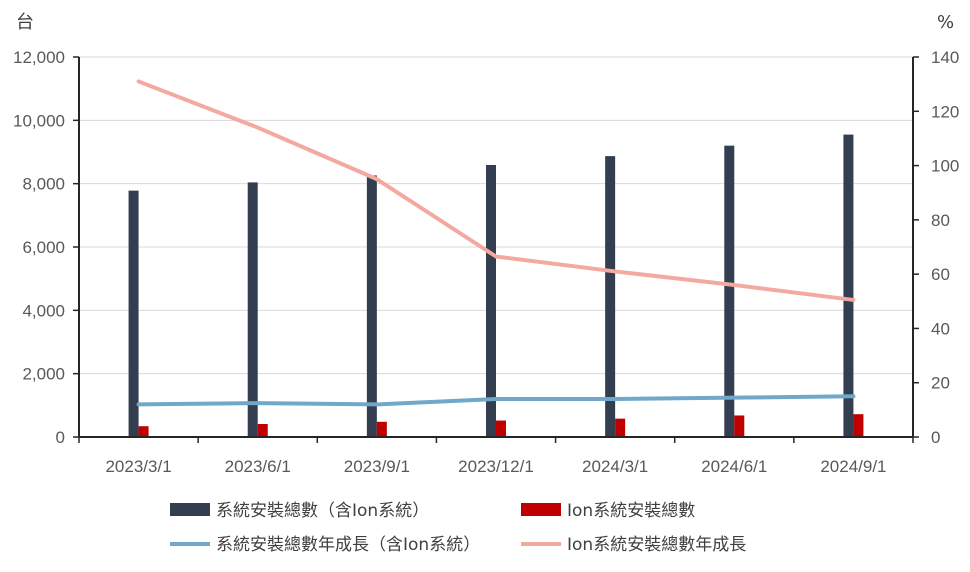  Describe the element at coordinates (940, 383) in the screenshot. I see `y-right-tick-label: 20` at that location.